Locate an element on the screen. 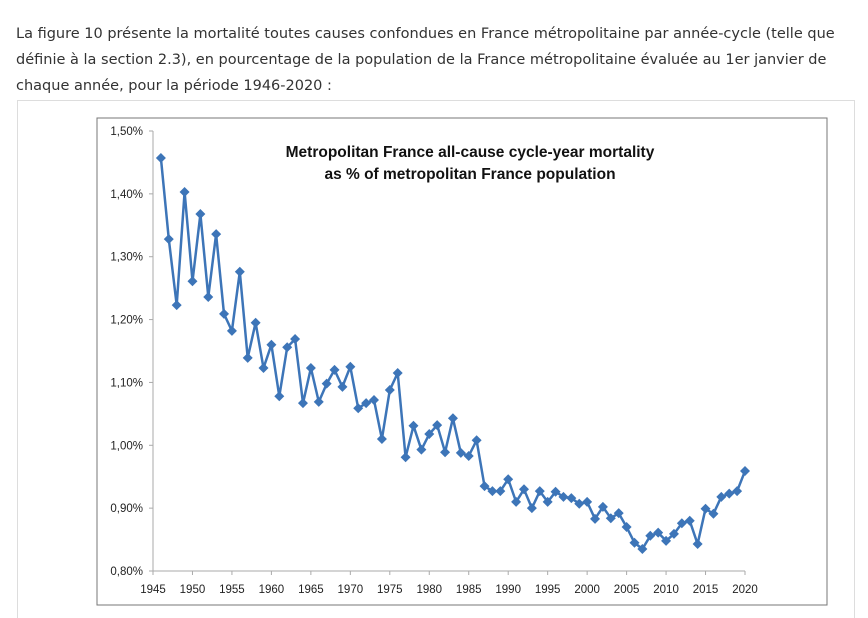 This screenshot has width=868, height=618. data-point-1953 is located at coordinates (216, 234).